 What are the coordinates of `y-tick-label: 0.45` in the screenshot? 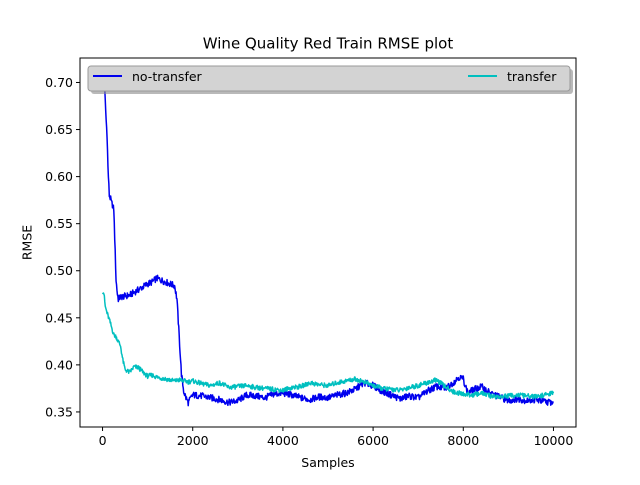 It's located at (59, 317).